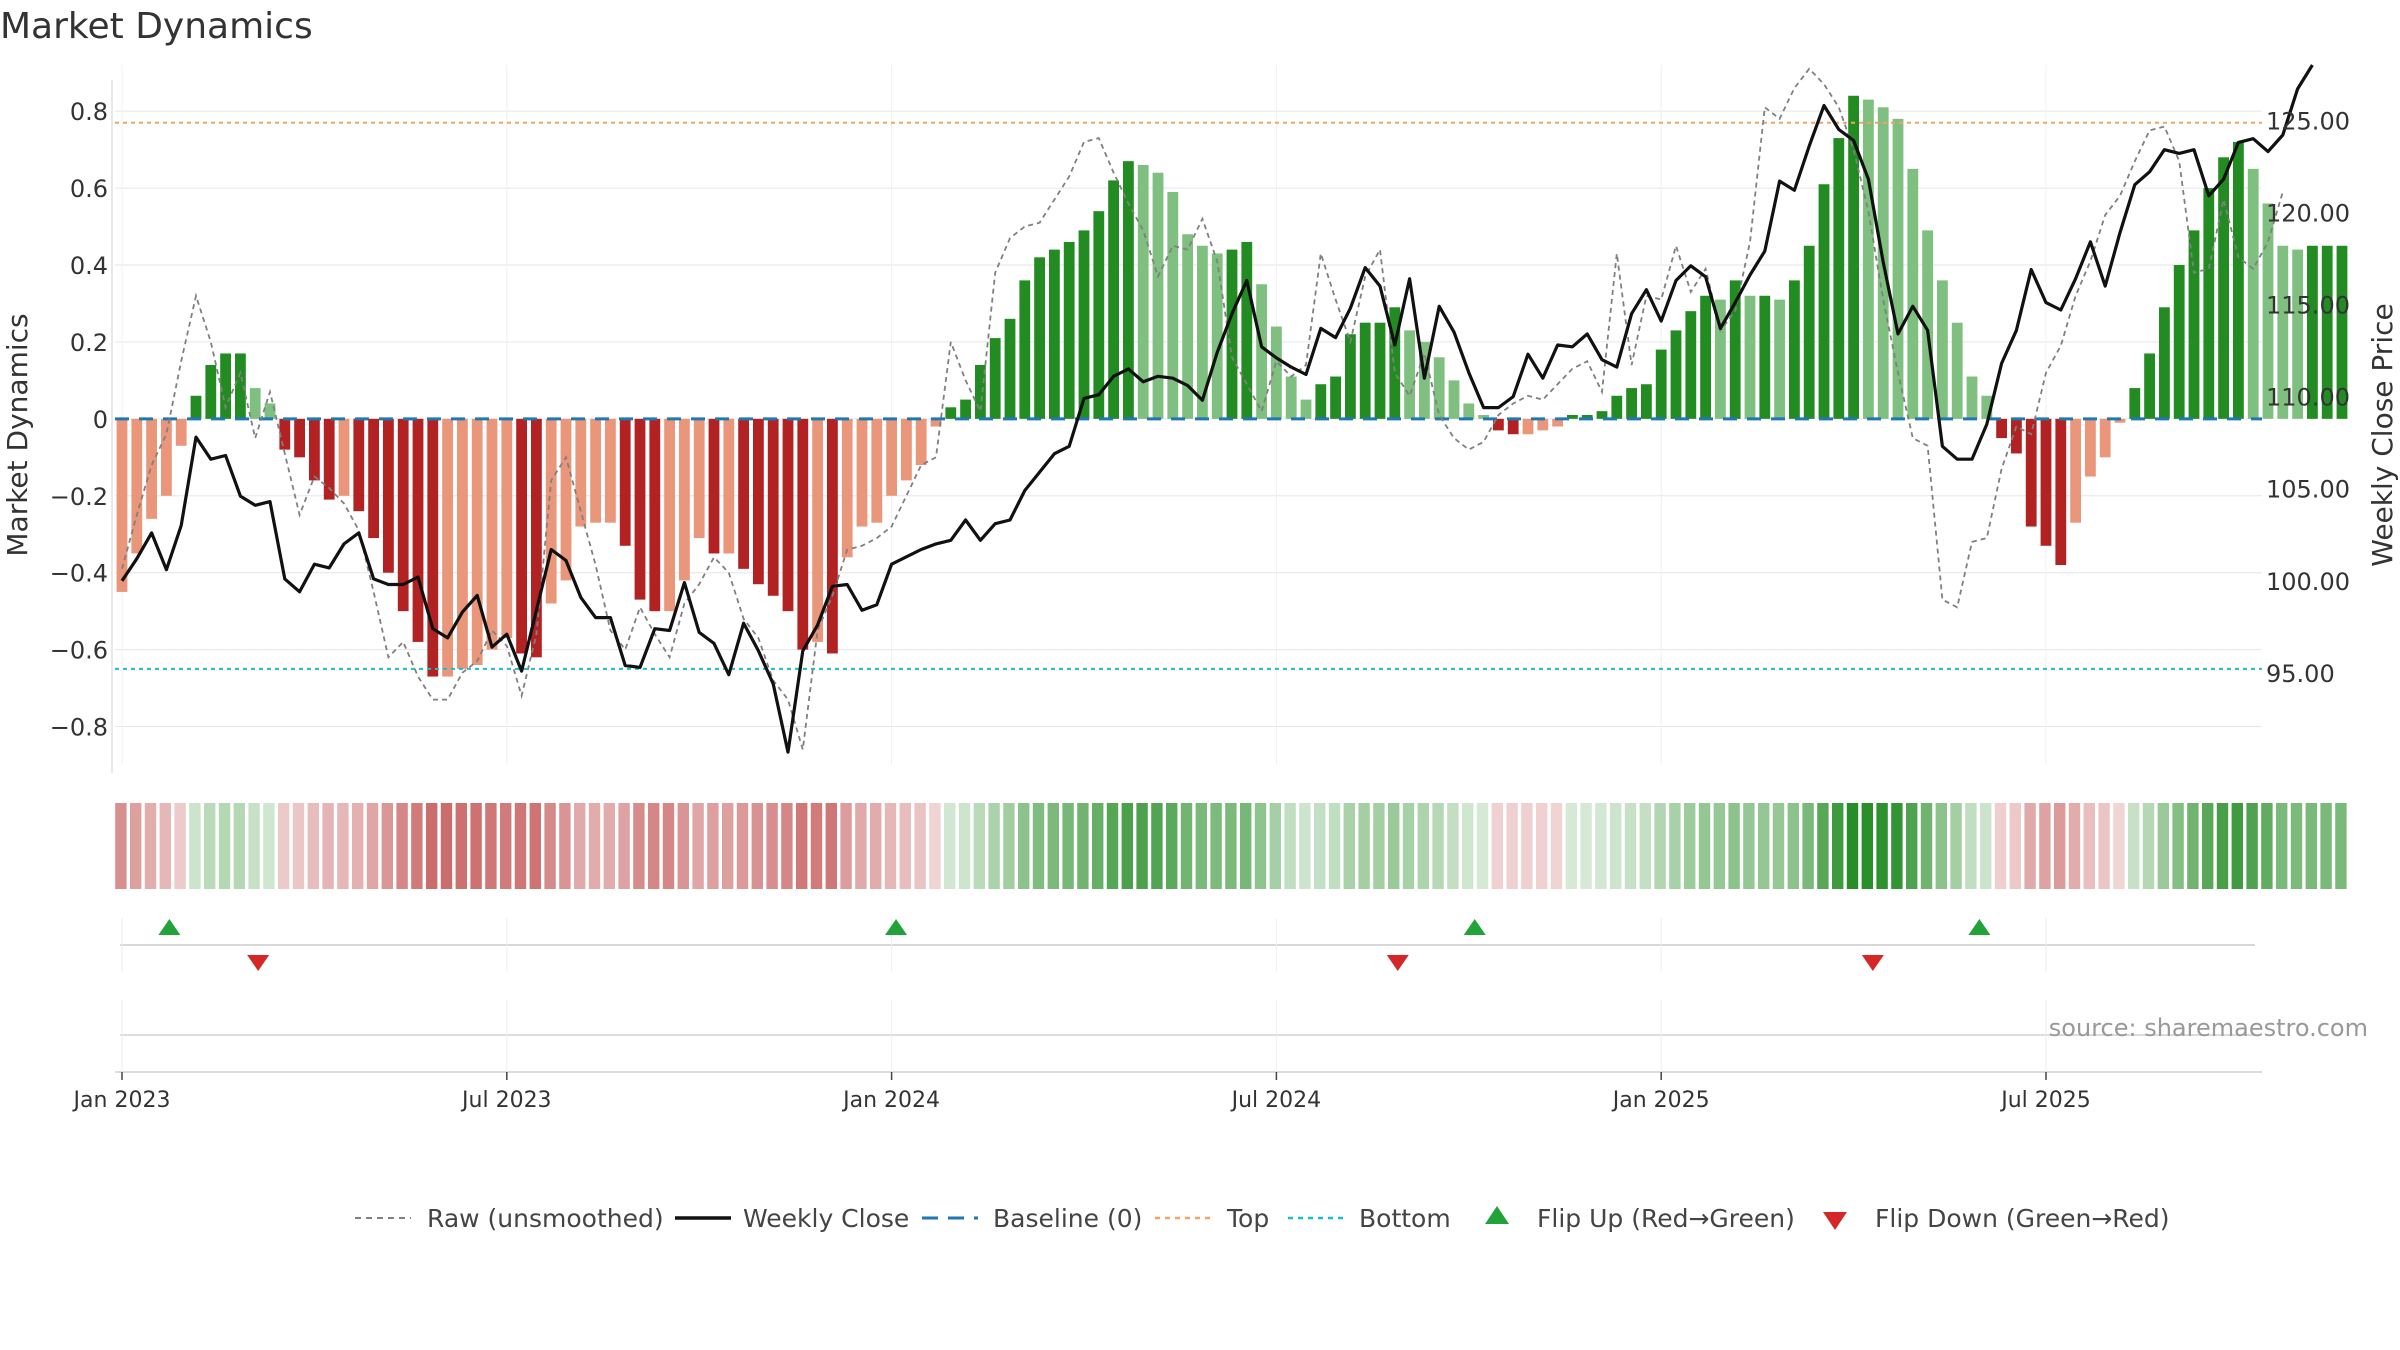  What do you see at coordinates (1666, 1218) in the screenshot?
I see `legend-label: Flip Up (Red→Green)` at bounding box center [1666, 1218].